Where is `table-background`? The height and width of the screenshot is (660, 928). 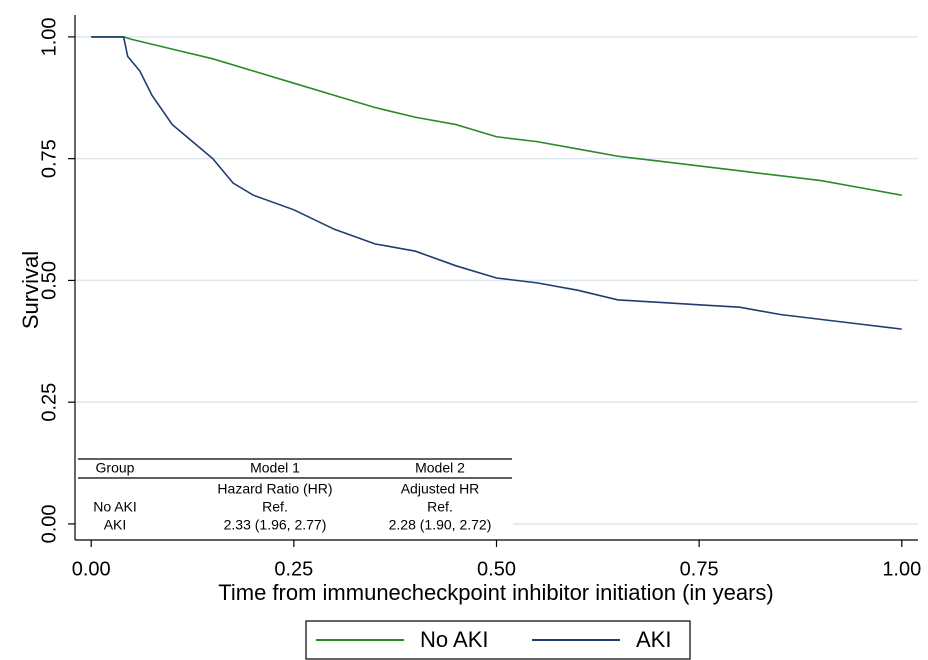
table-background is located at coordinates (295, 499).